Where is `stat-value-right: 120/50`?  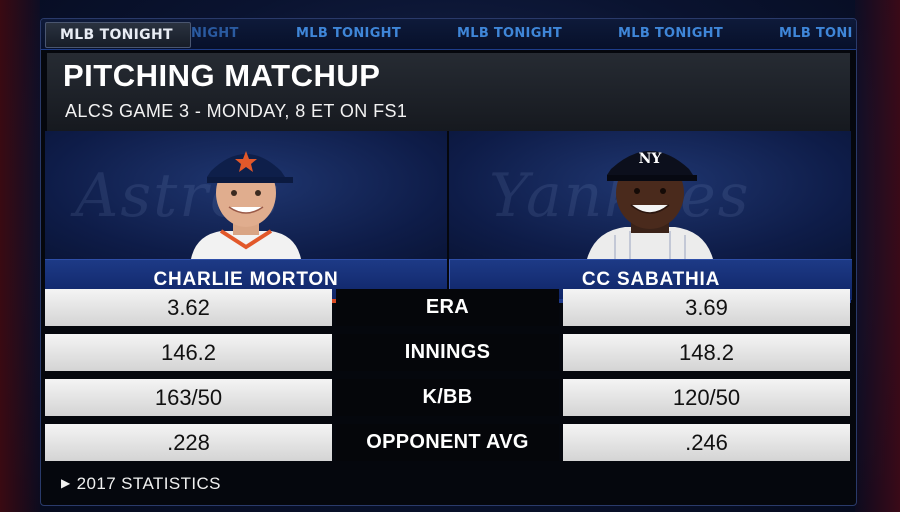
stat-value-right: 120/50 is located at coordinates (706, 397).